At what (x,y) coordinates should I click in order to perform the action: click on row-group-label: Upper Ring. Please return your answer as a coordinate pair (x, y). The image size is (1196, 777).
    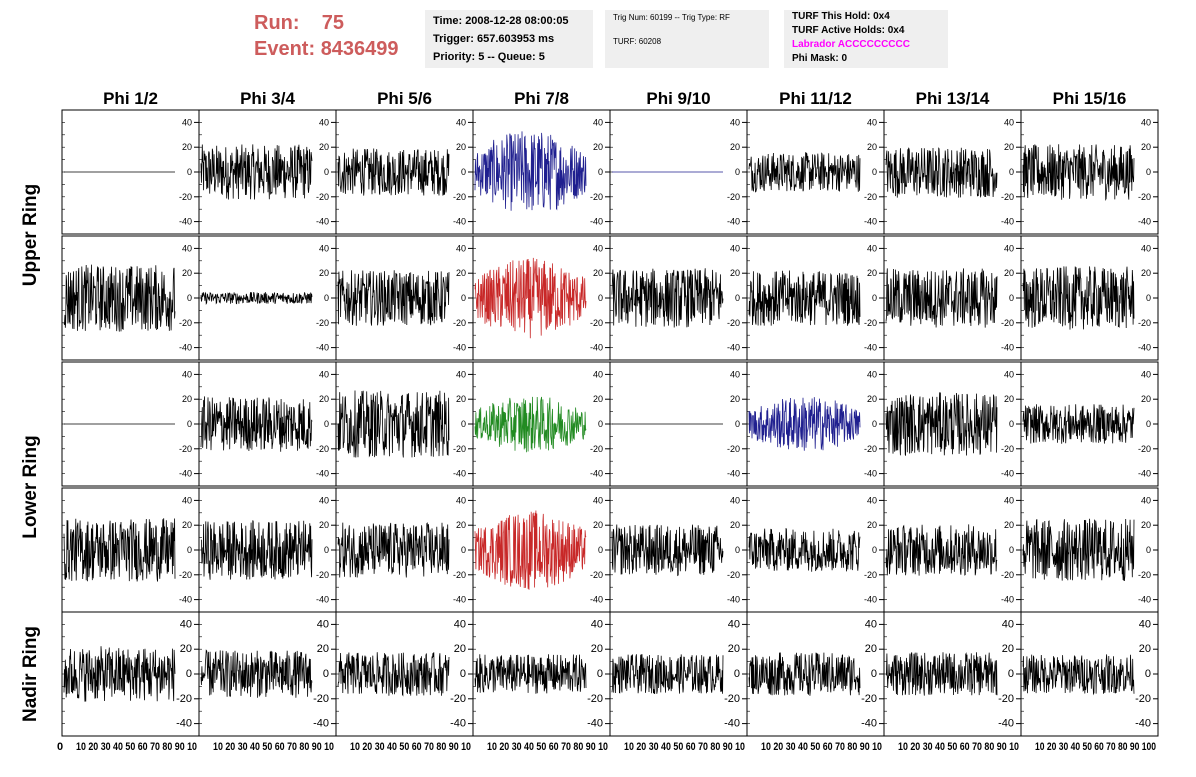
    Looking at the image, I should click on (30, 235).